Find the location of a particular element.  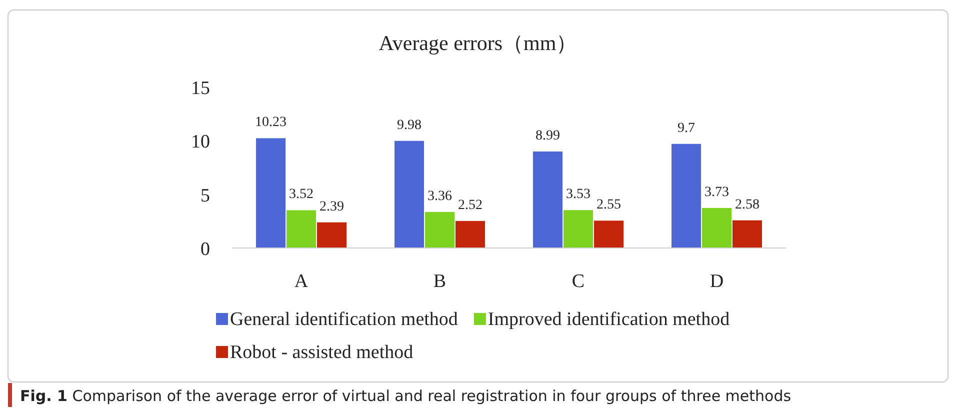

data-label: 2.55 is located at coordinates (608, 205).